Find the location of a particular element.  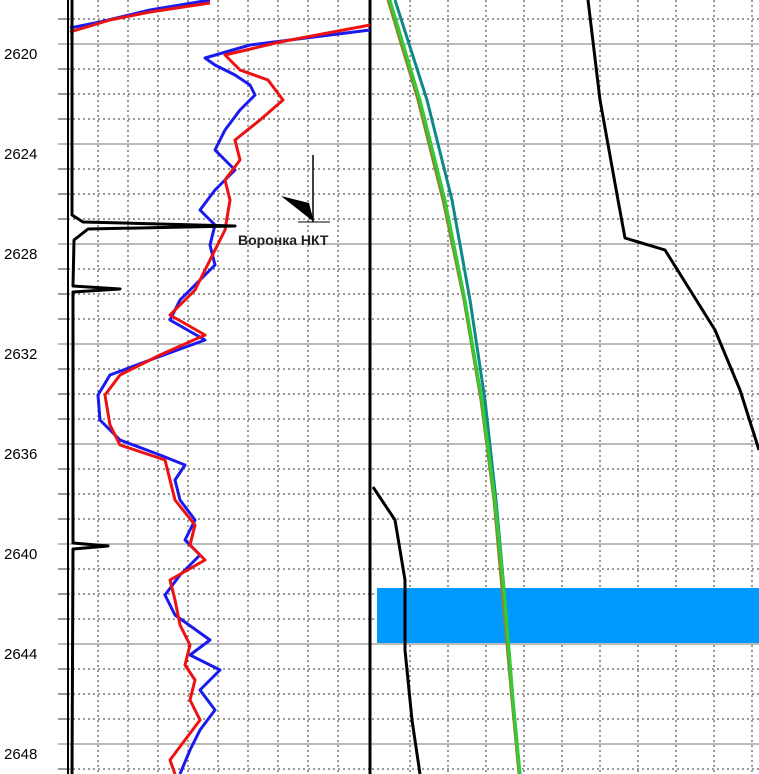

interval-band is located at coordinates (568, 615).